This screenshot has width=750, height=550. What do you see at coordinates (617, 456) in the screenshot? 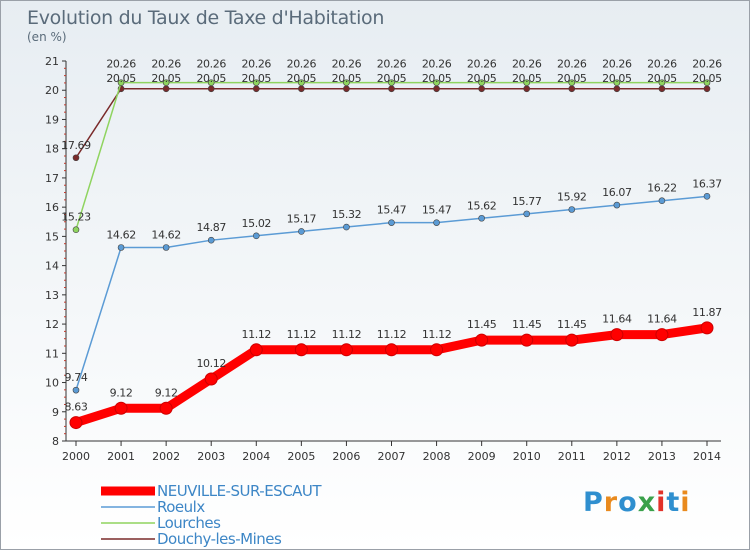
I see `x-tick-label: 2012` at bounding box center [617, 456].